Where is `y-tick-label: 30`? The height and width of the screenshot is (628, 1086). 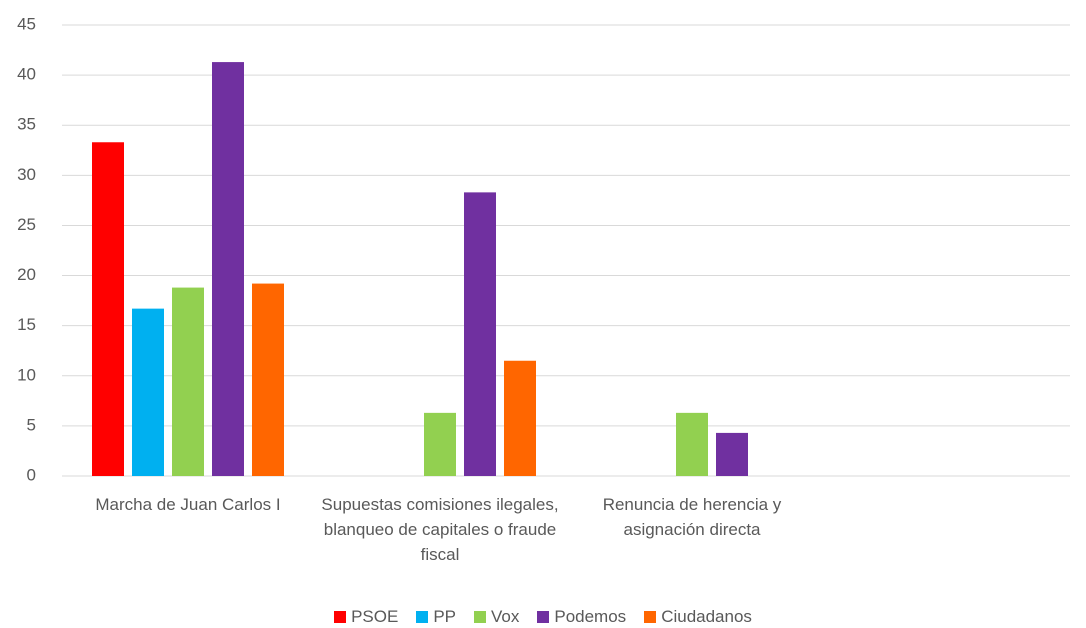 y-tick-label: 30 is located at coordinates (26, 174).